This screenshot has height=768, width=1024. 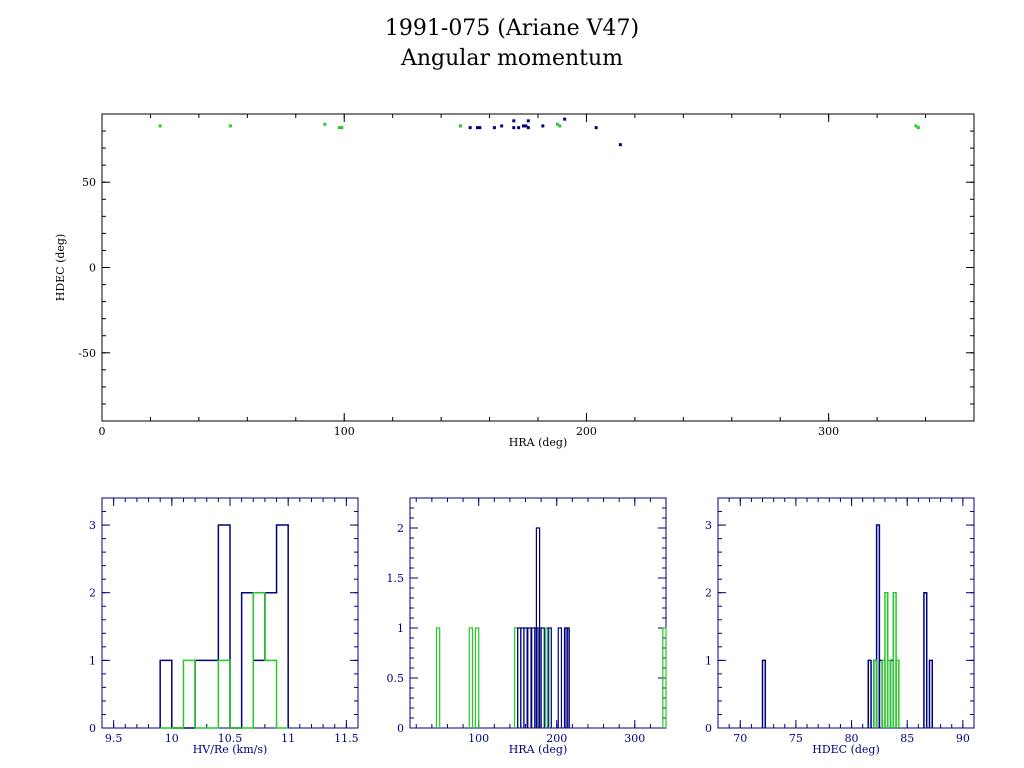 What do you see at coordinates (89, 182) in the screenshot?
I see `y-tick-label: 50` at bounding box center [89, 182].